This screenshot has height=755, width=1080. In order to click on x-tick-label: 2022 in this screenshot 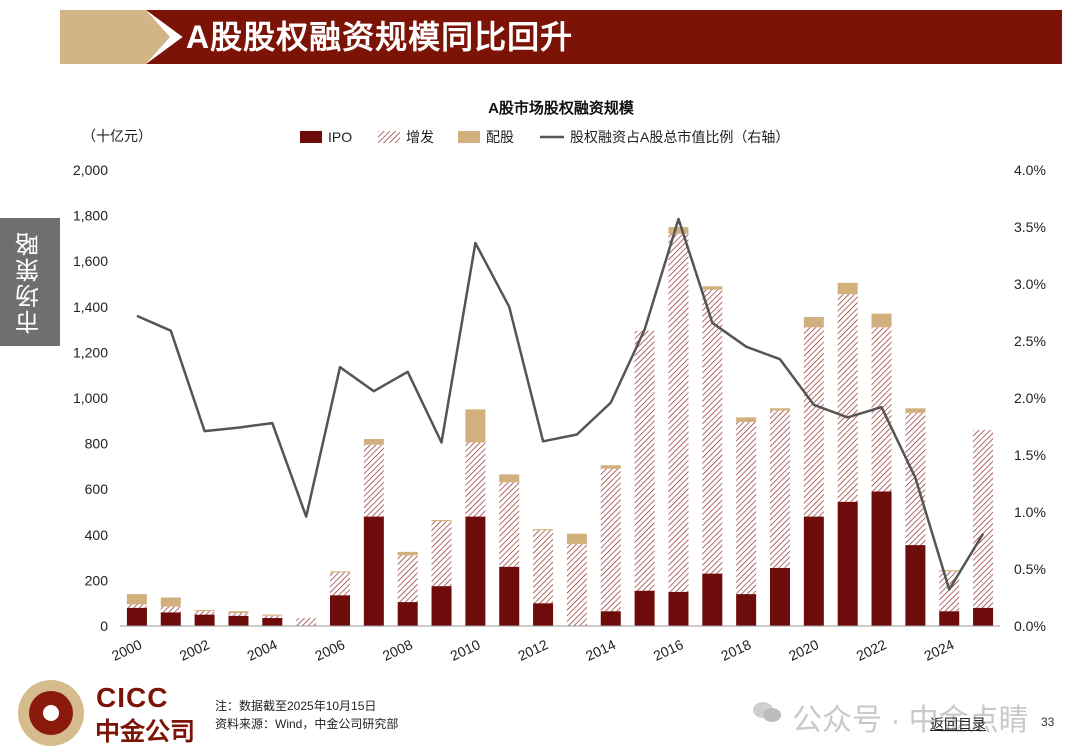, I will do `click(871, 650)`.